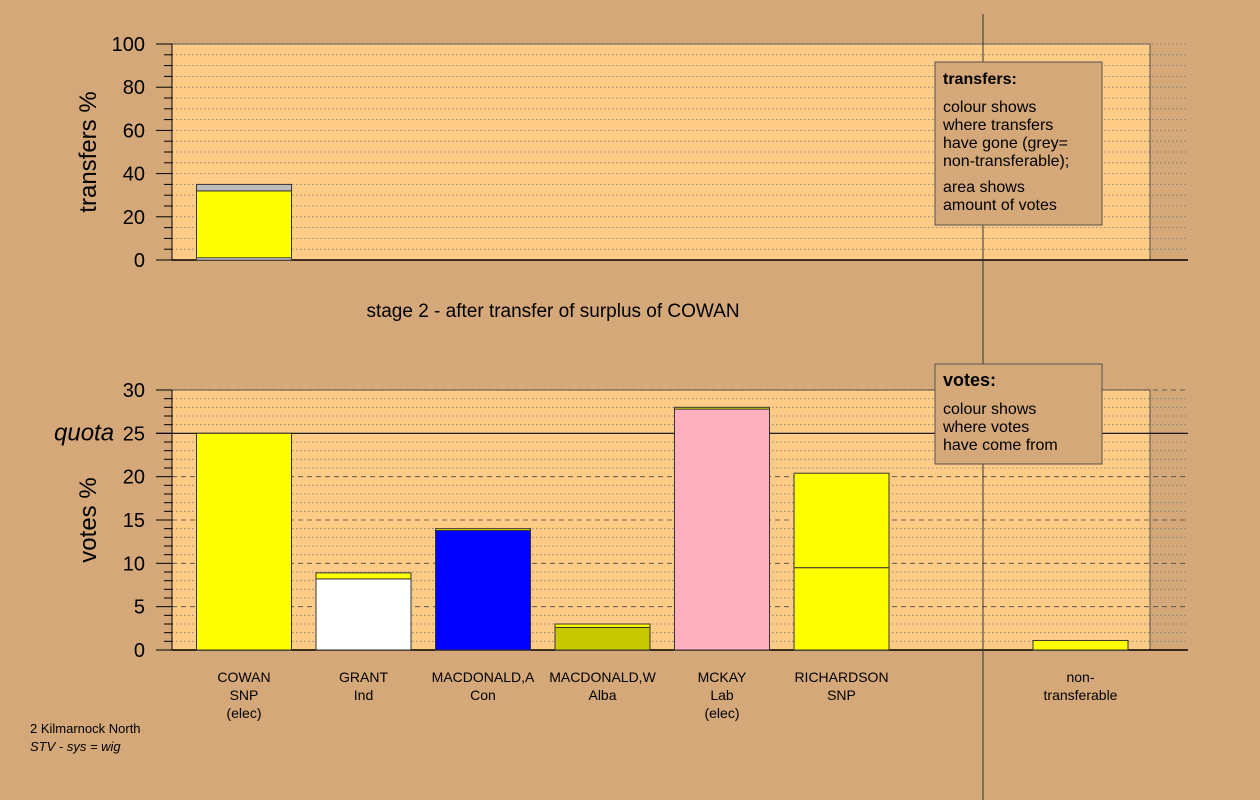  I want to click on y-tick-label: 30, so click(134, 391).